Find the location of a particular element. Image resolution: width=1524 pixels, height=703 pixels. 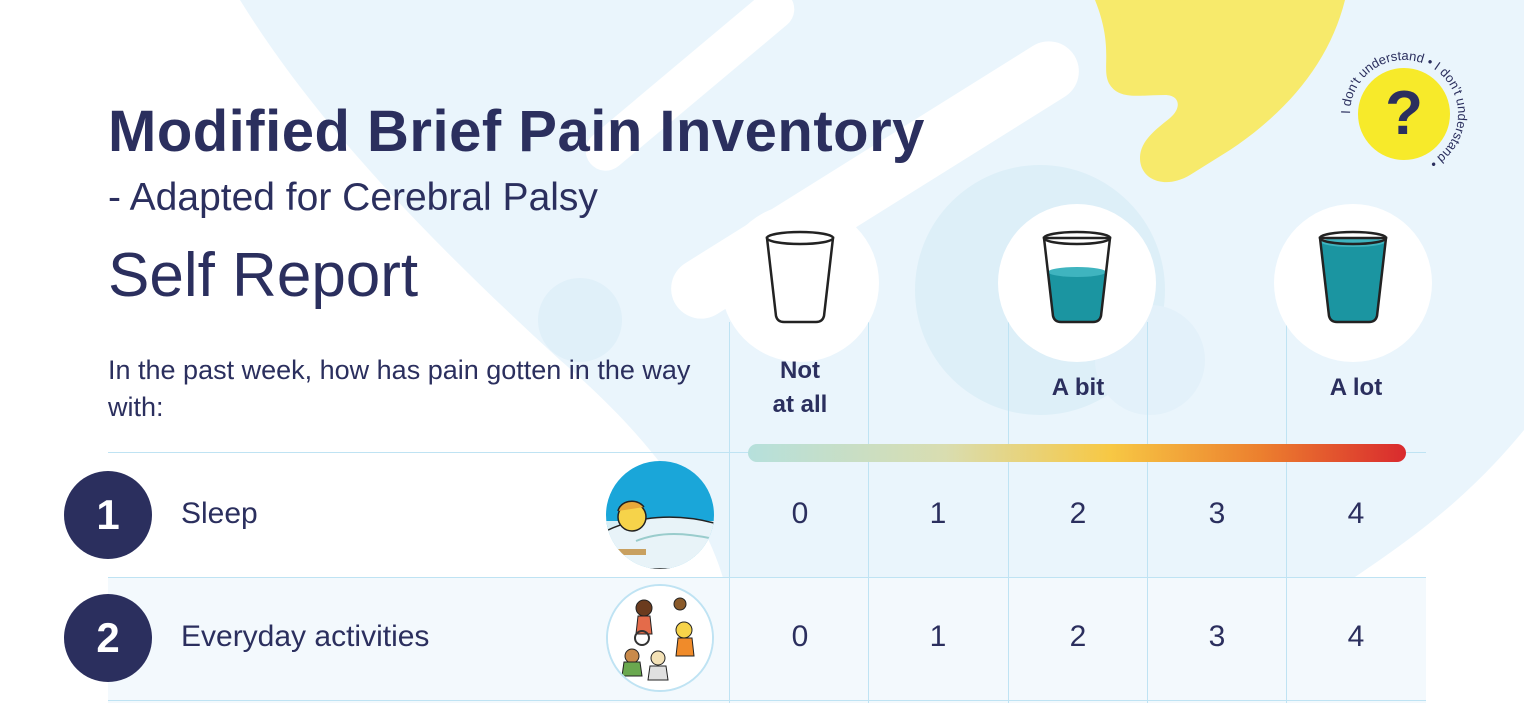

playing-children-icon is located at coordinates (660, 638).